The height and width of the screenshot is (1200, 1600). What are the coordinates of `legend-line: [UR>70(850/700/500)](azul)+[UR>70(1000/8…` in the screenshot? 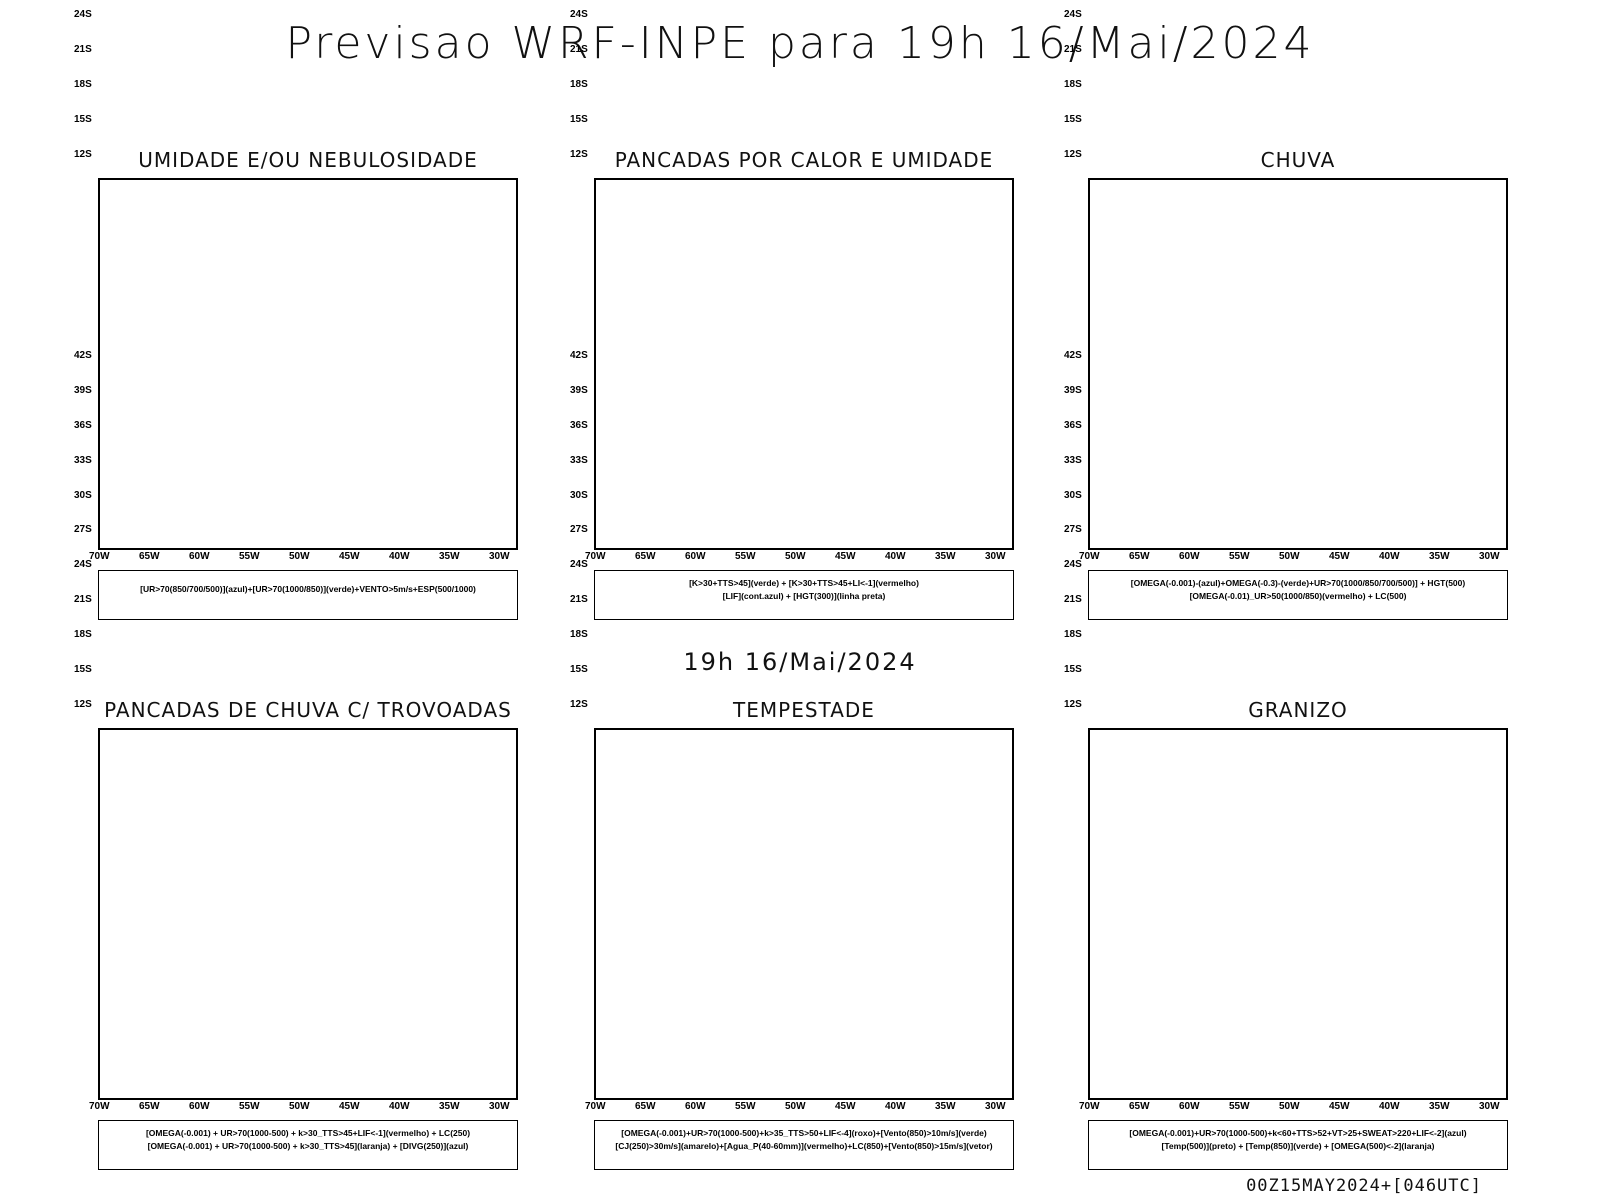 It's located at (308, 589).